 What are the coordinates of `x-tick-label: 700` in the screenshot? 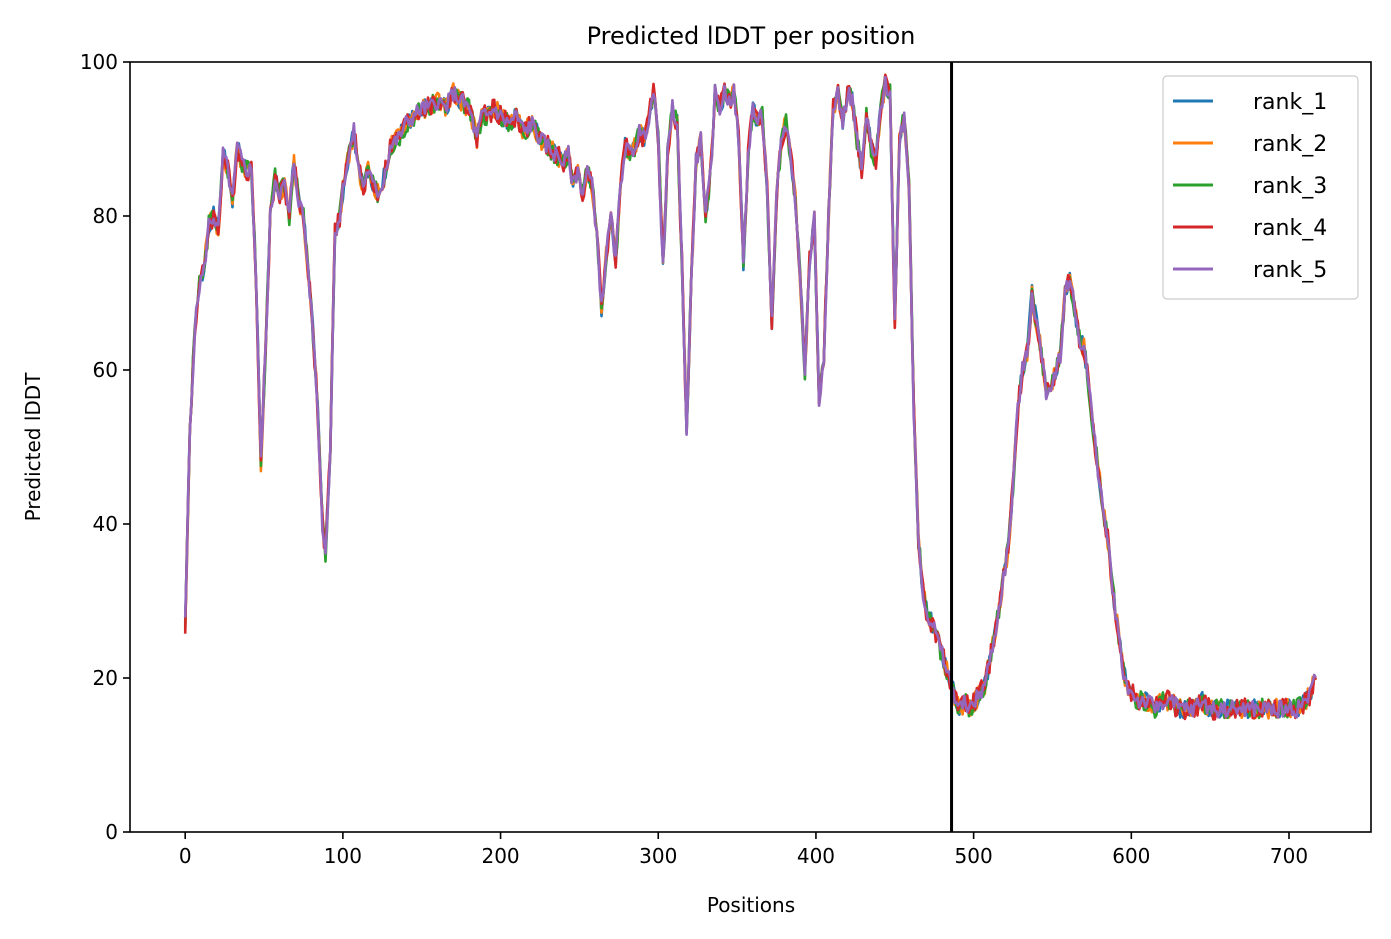 It's located at (1289, 856).